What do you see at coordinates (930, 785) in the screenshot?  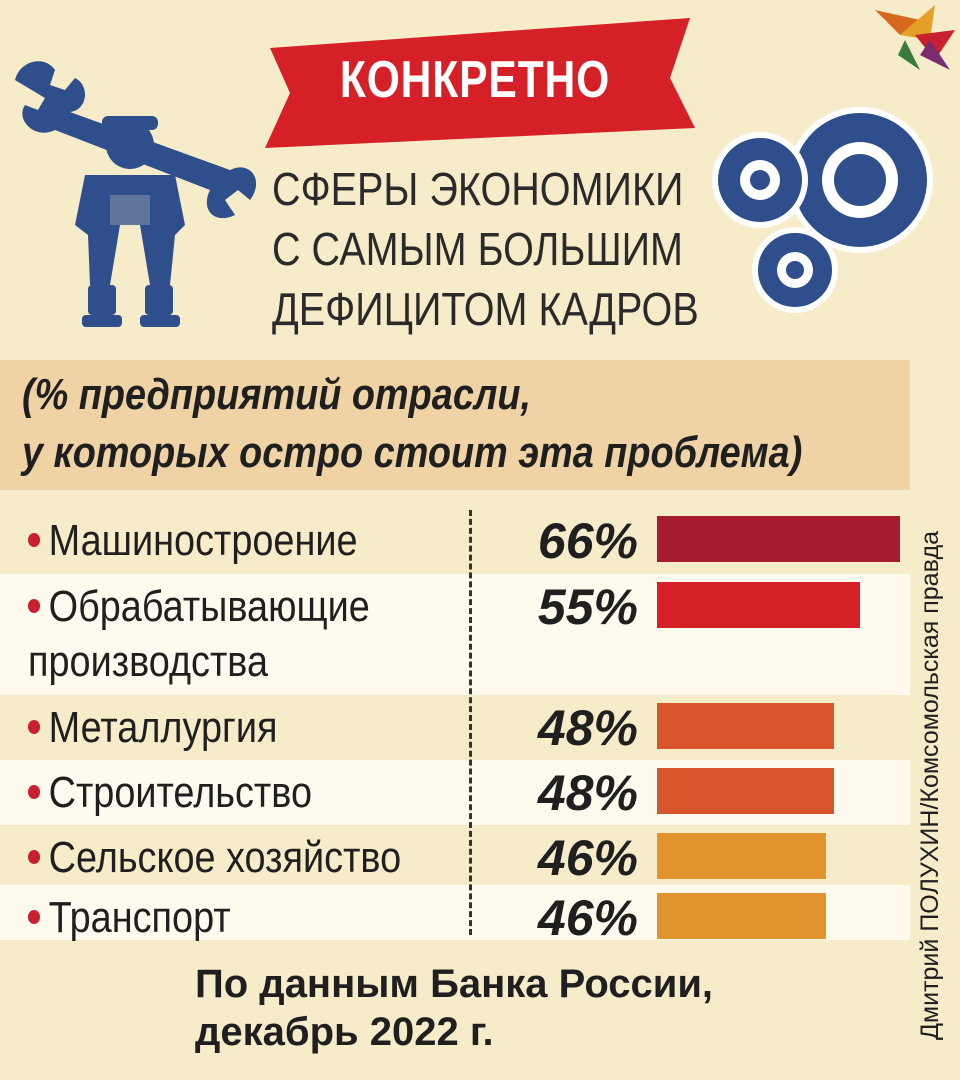 I see `photo-credit: Дмитрий ПОЛУХИН/Комсомольская правда` at bounding box center [930, 785].